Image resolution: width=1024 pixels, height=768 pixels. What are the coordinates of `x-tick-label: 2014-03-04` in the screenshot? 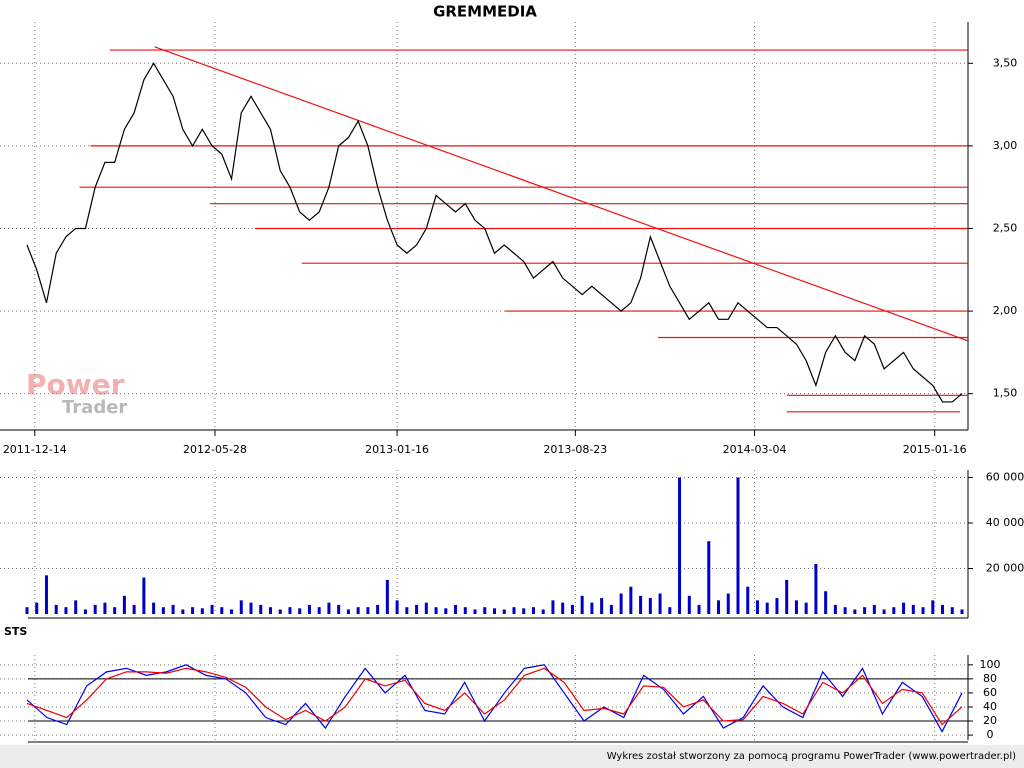 It's located at (755, 449).